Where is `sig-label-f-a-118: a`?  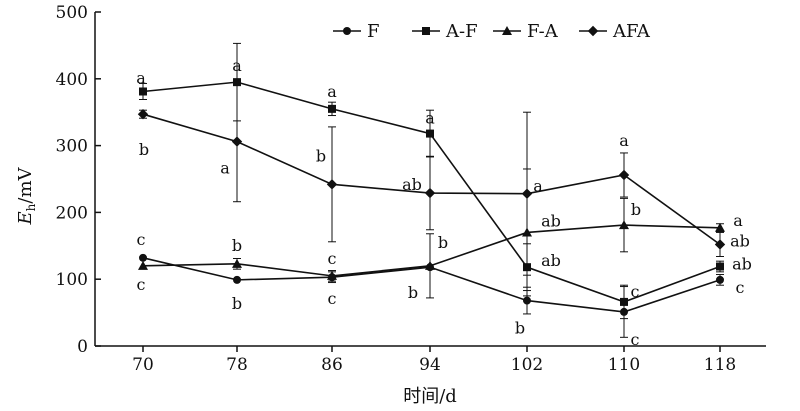
sig-label-f-a-118: a is located at coordinates (738, 220).